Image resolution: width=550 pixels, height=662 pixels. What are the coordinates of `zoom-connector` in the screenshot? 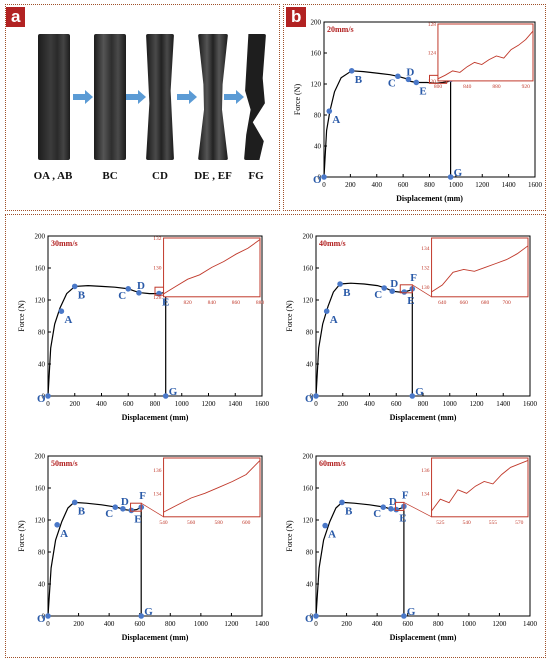 It's located at (422, 291).